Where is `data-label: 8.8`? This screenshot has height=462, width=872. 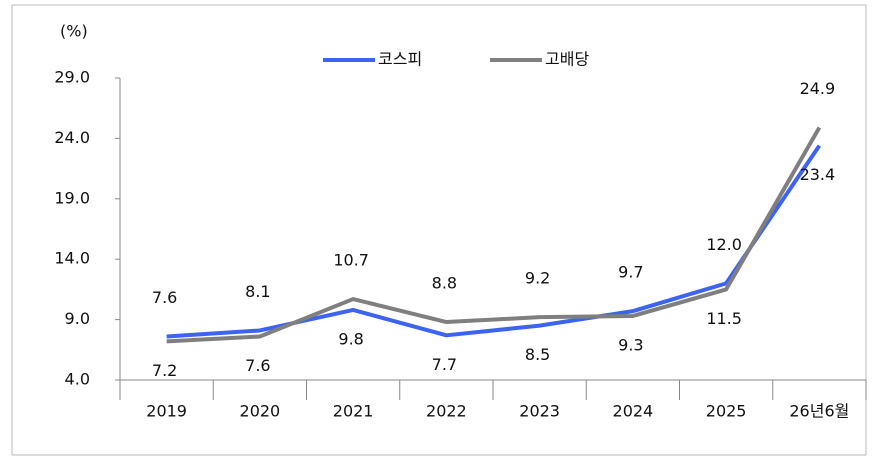 data-label: 8.8 is located at coordinates (444, 283).